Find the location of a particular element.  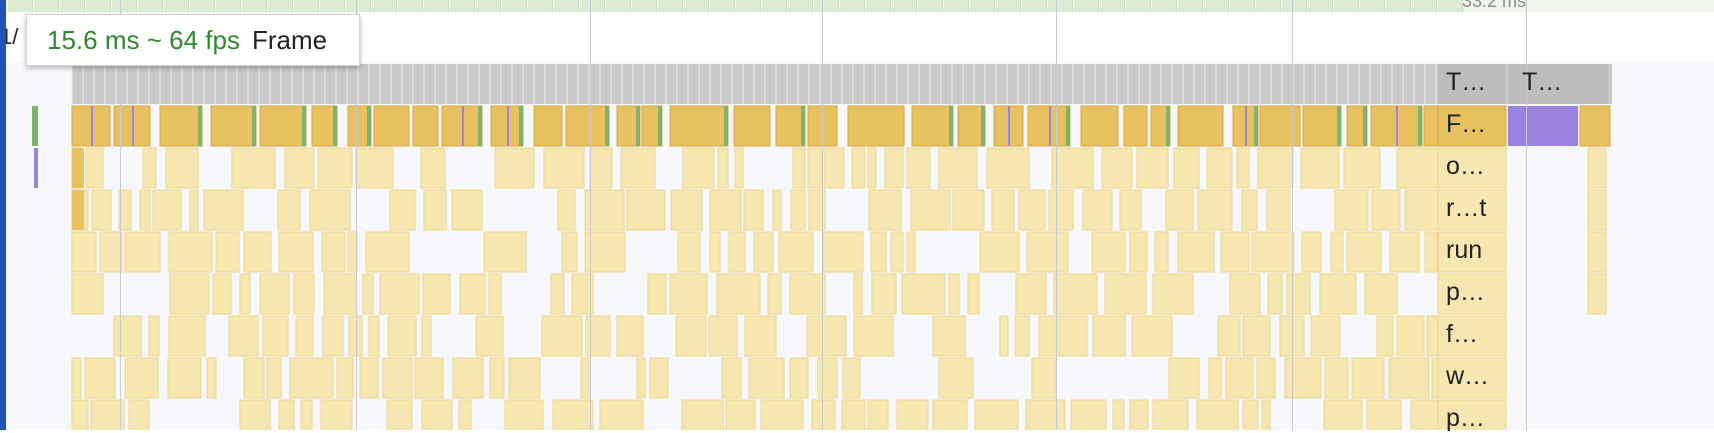

function-block-labelled is located at coordinates (1472, 126).